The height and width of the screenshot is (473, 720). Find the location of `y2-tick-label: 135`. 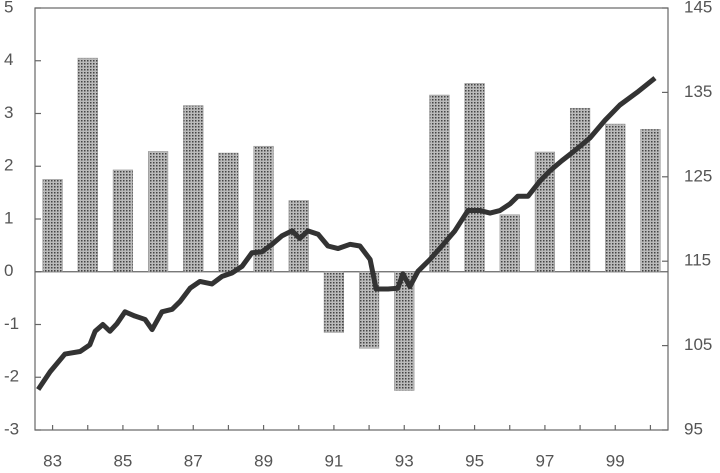

y2-tick-label: 135 is located at coordinates (698, 91).